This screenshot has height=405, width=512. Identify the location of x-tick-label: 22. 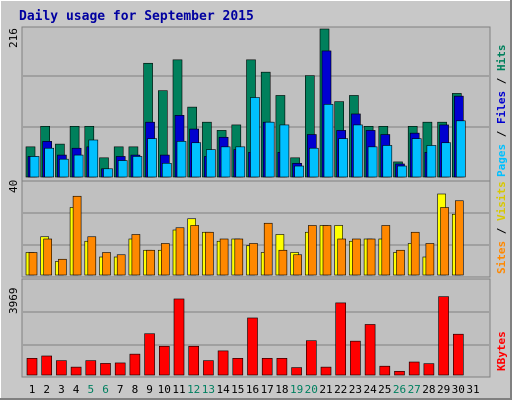
(340, 389).